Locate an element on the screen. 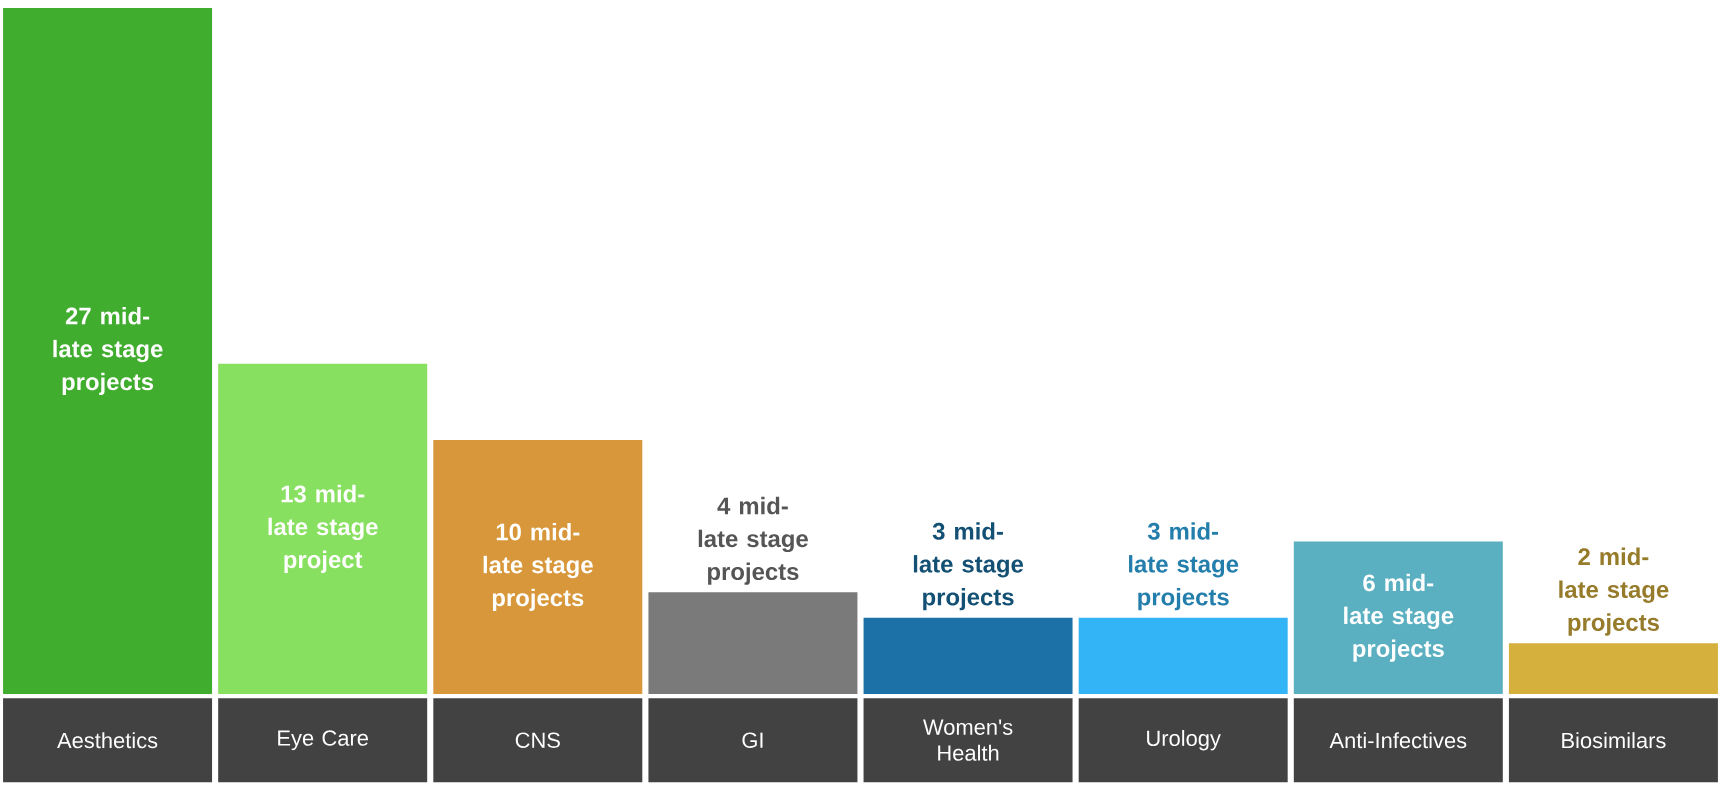  x-tick-label: Women's Health is located at coordinates (968, 740).